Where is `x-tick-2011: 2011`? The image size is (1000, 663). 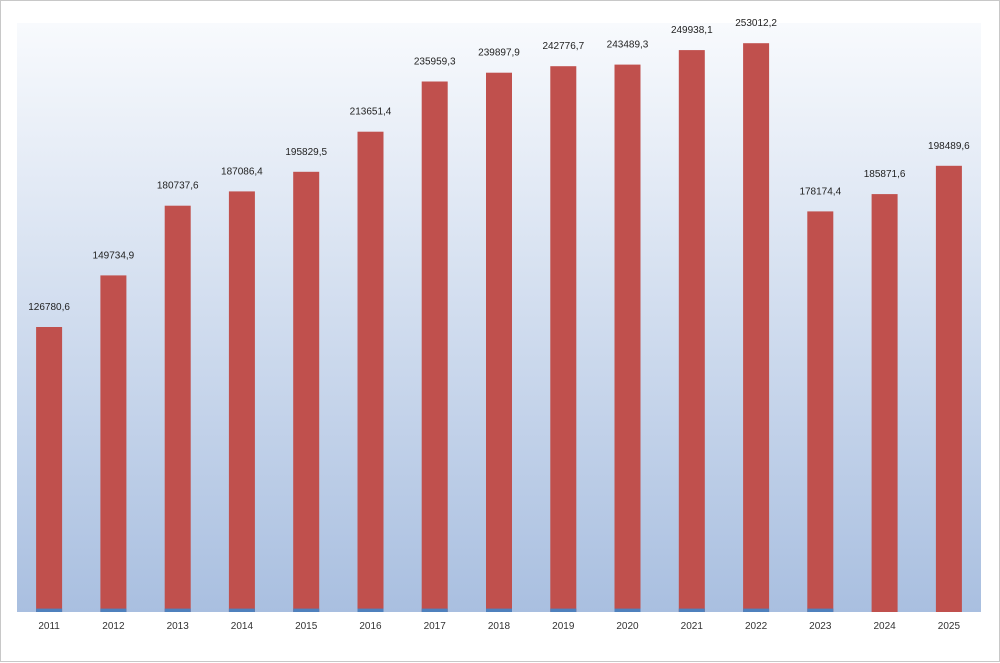
x-tick-2011: 2011 is located at coordinates (49, 626).